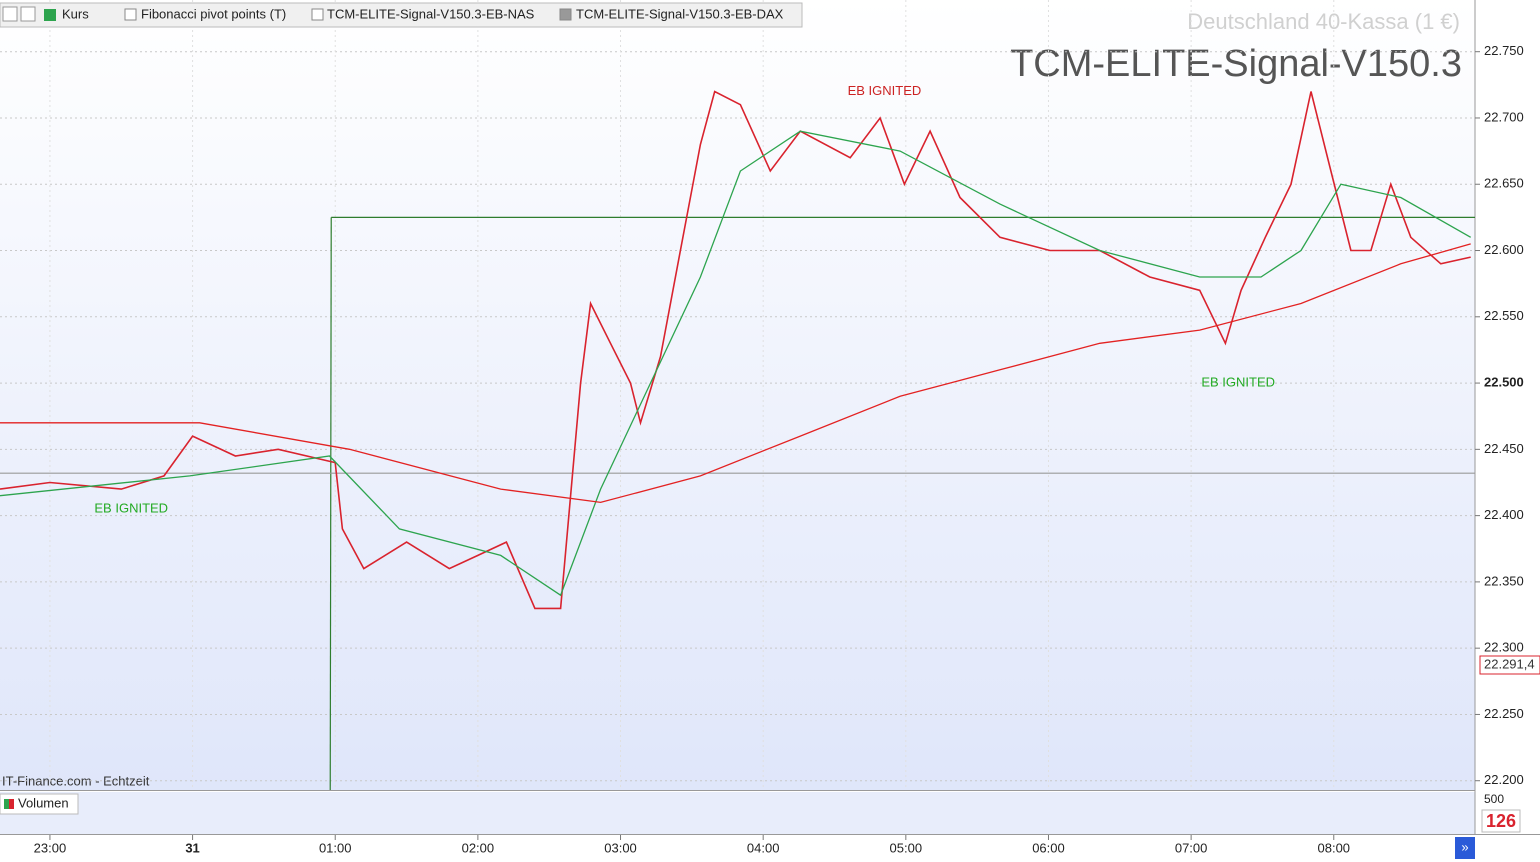 The image size is (1540, 862). I want to click on axis-area, so click(1507, 431).